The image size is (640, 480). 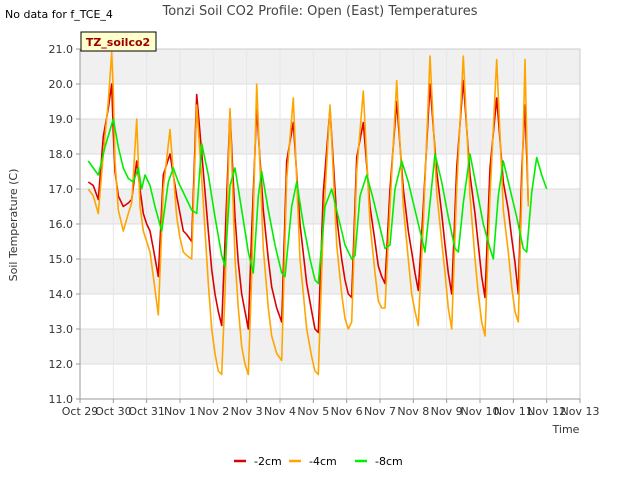 What do you see at coordinates (247, 411) in the screenshot?
I see `x-tick-label: Nov 3` at bounding box center [247, 411].